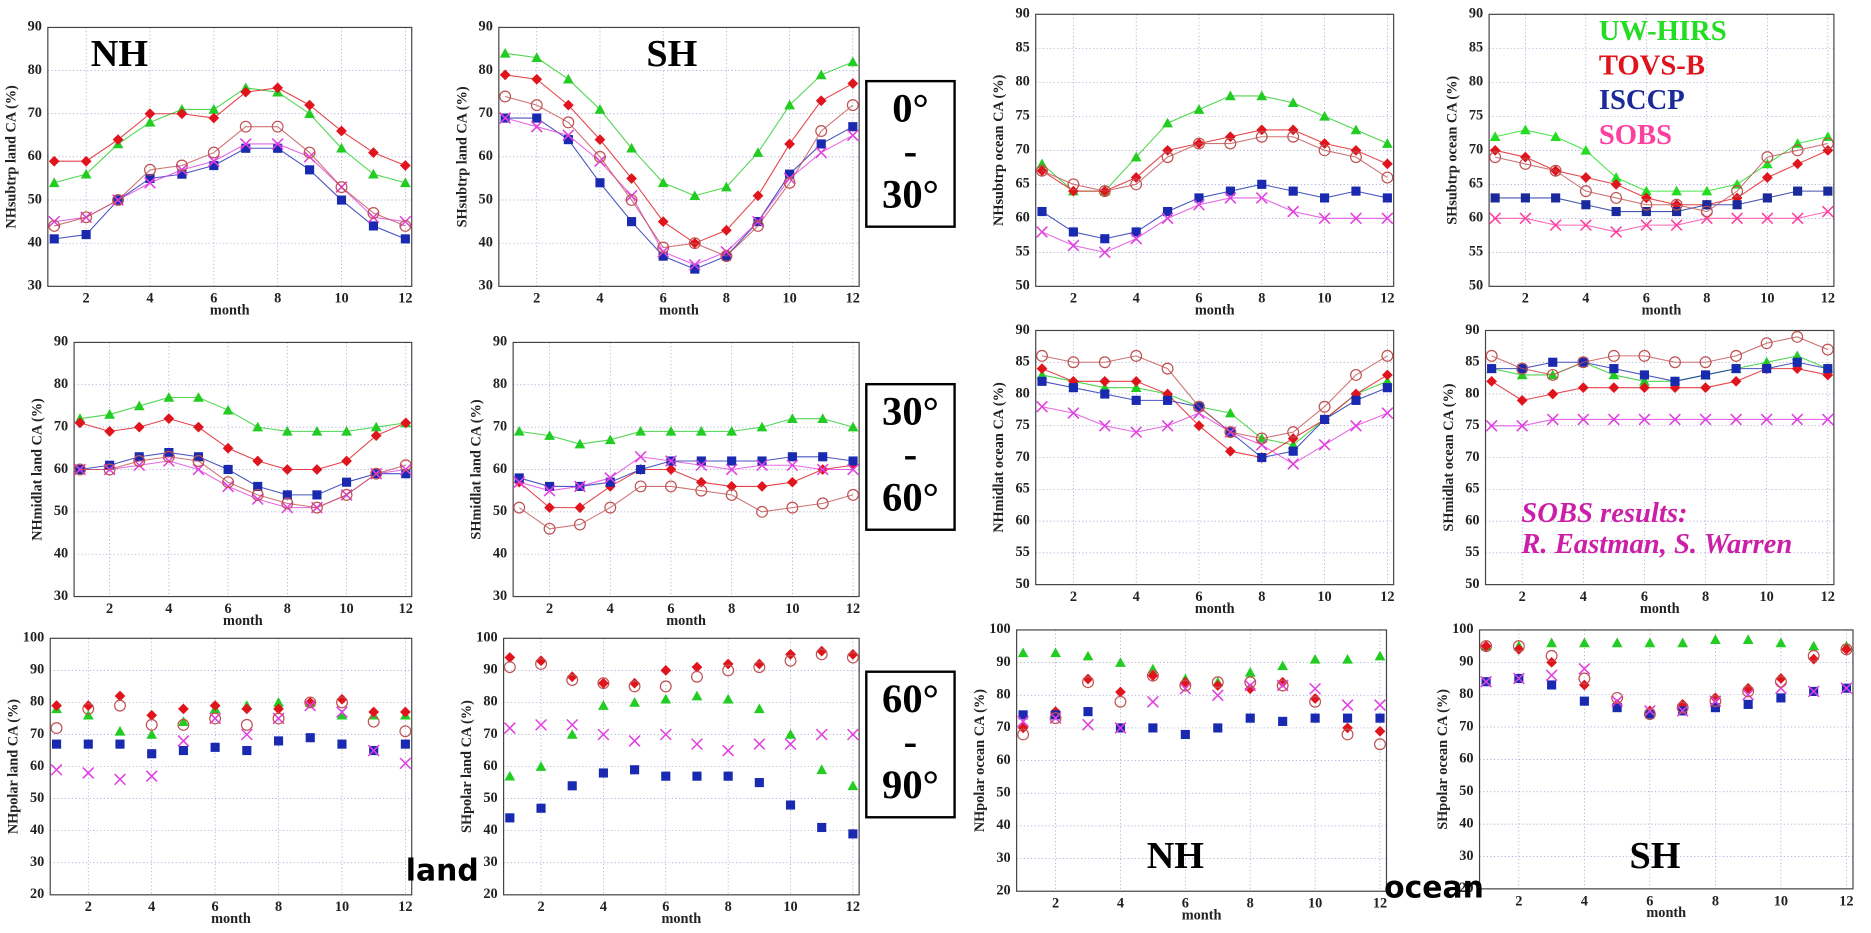  Describe the element at coordinates (726, 299) in the screenshot. I see `x-tick-label: 8` at that location.